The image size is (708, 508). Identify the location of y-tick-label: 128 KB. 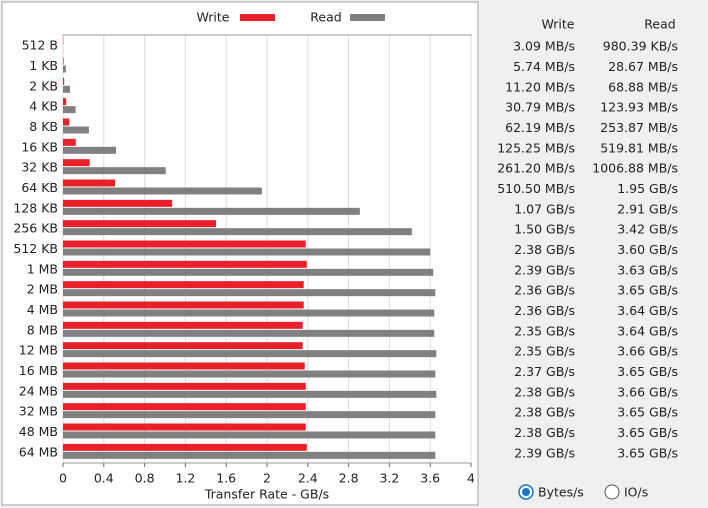
(35, 207).